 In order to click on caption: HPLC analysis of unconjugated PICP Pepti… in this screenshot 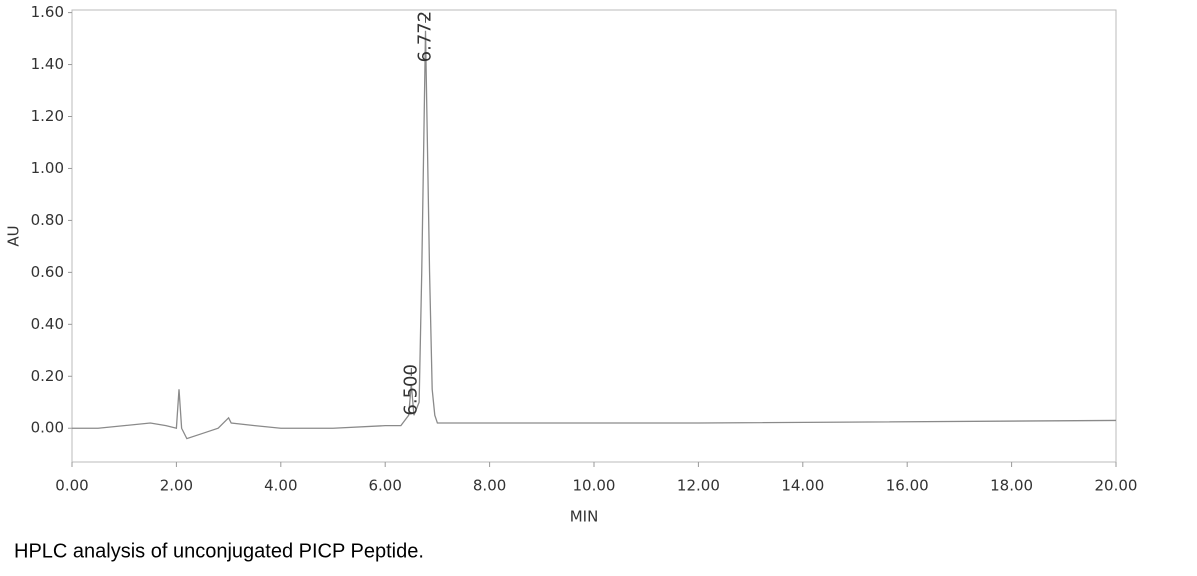, I will do `click(219, 551)`.